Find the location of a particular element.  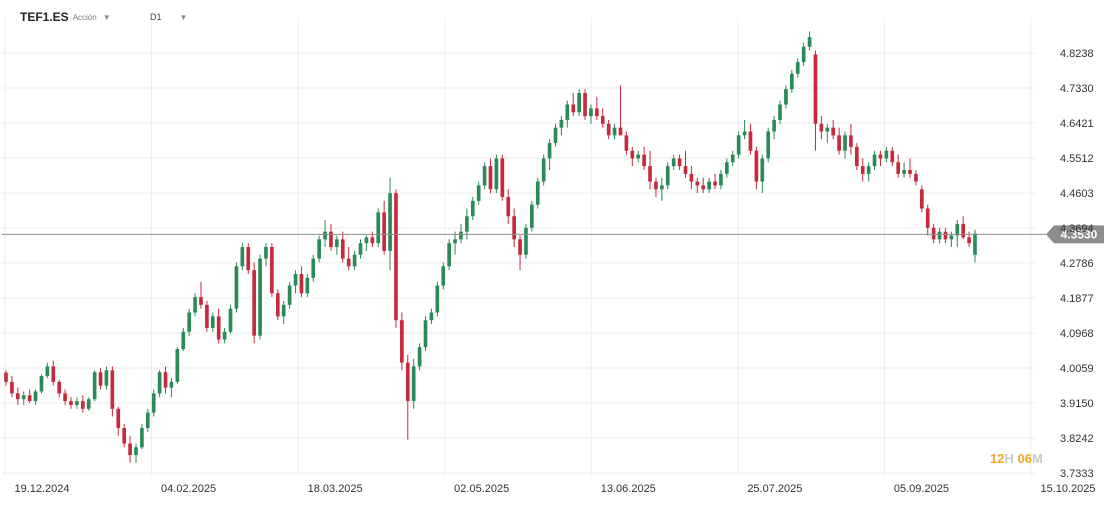

x-tick-label: 13.06.2025 is located at coordinates (628, 489).